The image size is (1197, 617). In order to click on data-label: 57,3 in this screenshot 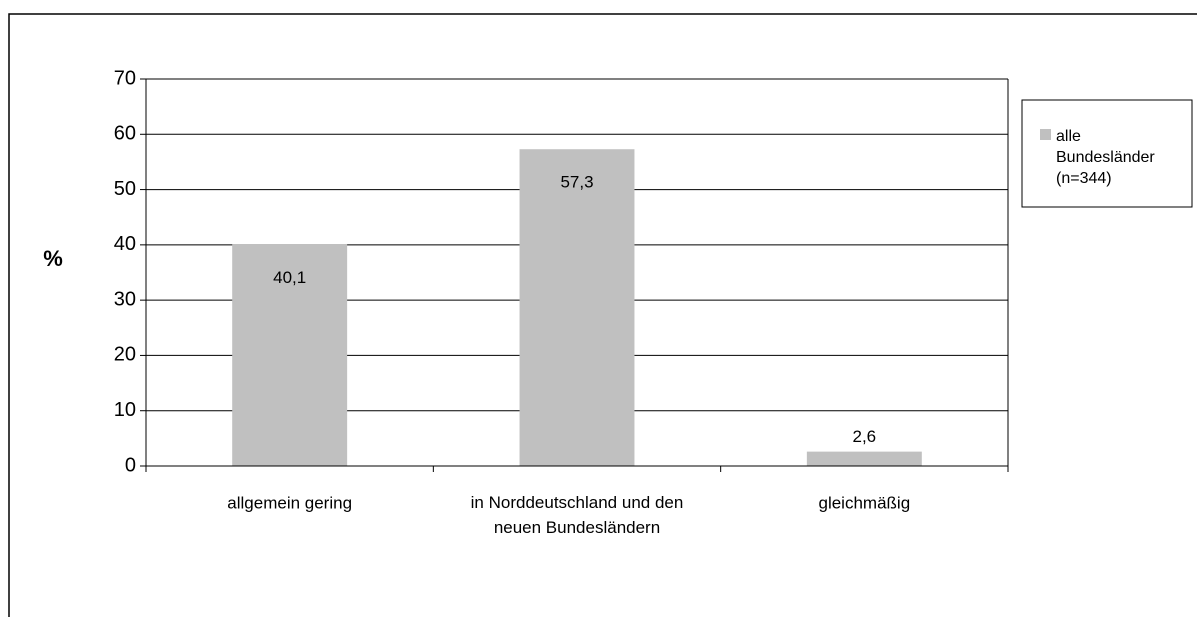, I will do `click(576, 182)`.